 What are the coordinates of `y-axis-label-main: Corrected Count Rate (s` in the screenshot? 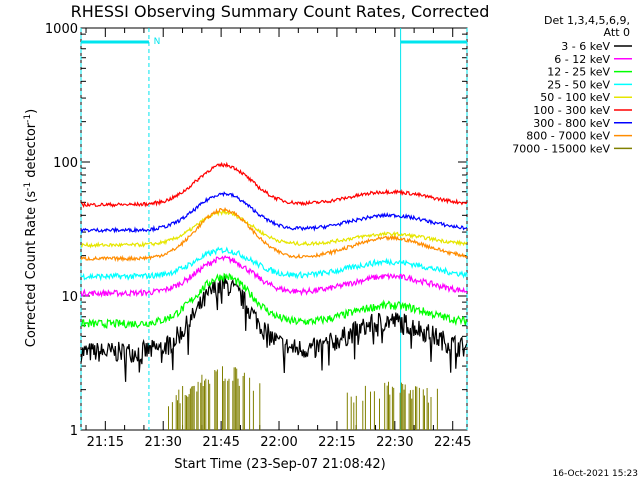 It's located at (31, 269).